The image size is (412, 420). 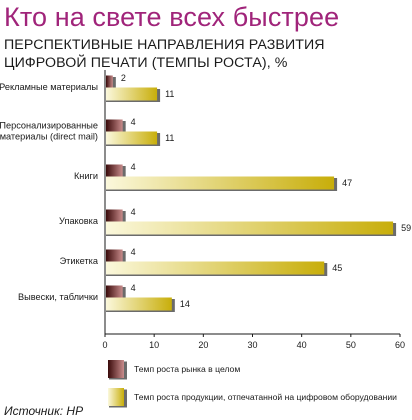 I want to click on value-label-digital: 47, so click(x=347, y=183).